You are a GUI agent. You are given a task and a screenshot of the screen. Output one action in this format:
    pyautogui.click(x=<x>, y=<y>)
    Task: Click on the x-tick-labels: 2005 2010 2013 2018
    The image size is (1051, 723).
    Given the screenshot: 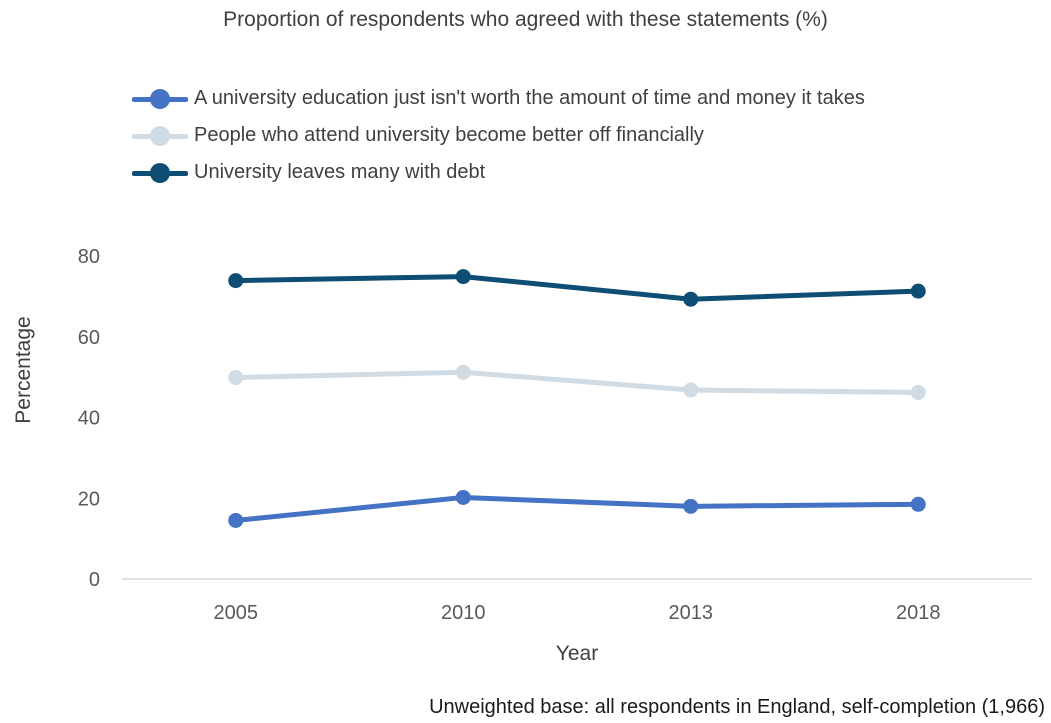 What is the action you would take?
    pyautogui.click(x=577, y=613)
    